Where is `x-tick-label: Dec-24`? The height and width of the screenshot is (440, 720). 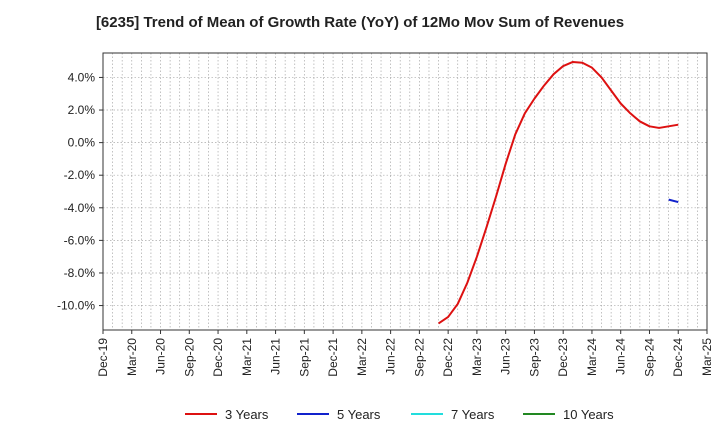
x-tick-label: Dec-24 is located at coordinates (678, 357).